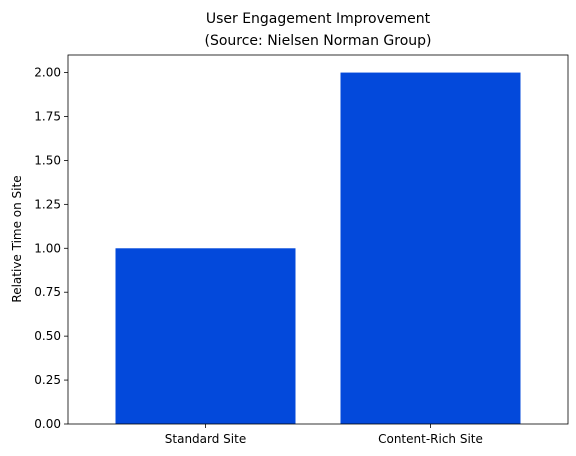 This screenshot has width=576, height=456. I want to click on y-tick-label: 1.00, so click(47, 248).